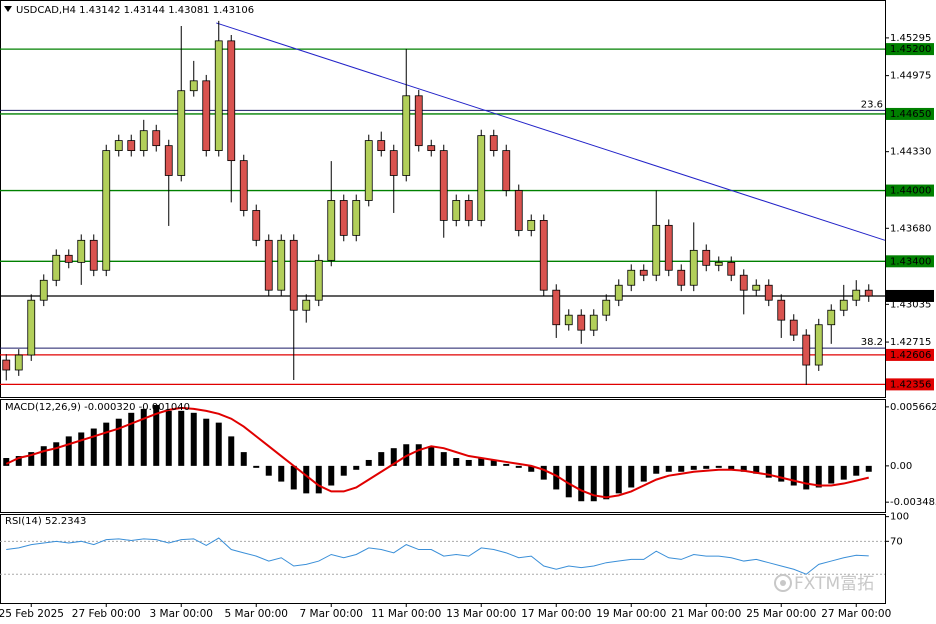 Image resolution: width=936 pixels, height=624 pixels. Describe the element at coordinates (910, 342) in the screenshot. I see `y-tick-label: 1.42715` at that location.